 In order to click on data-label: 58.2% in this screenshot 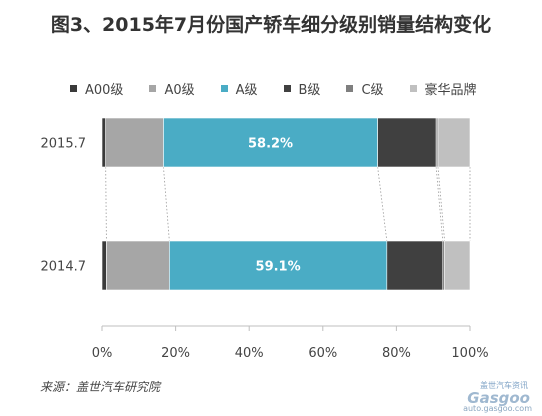, I will do `click(270, 144)`.